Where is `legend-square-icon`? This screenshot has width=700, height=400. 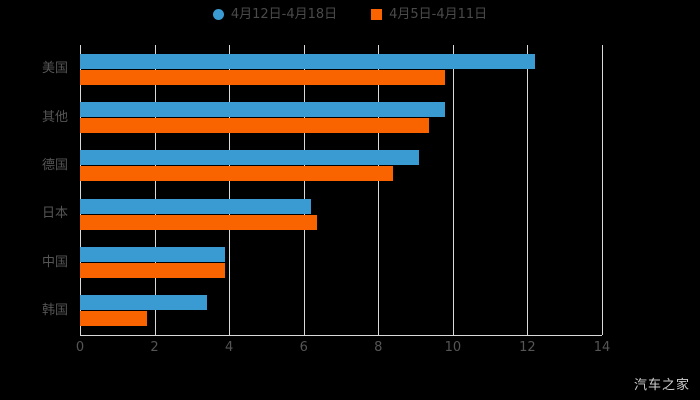 legend-square-icon is located at coordinates (377, 14).